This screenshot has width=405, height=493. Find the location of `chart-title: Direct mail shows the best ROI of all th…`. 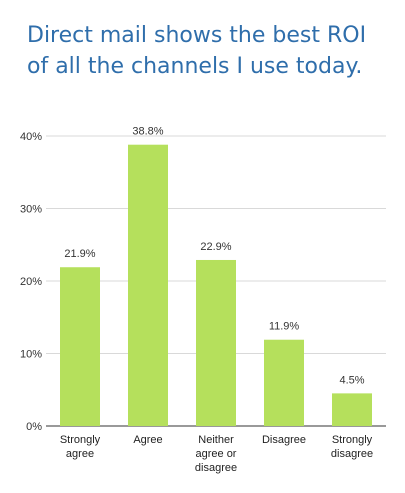

chart-title: Direct mail shows the best ROI of all th… is located at coordinates (207, 51).